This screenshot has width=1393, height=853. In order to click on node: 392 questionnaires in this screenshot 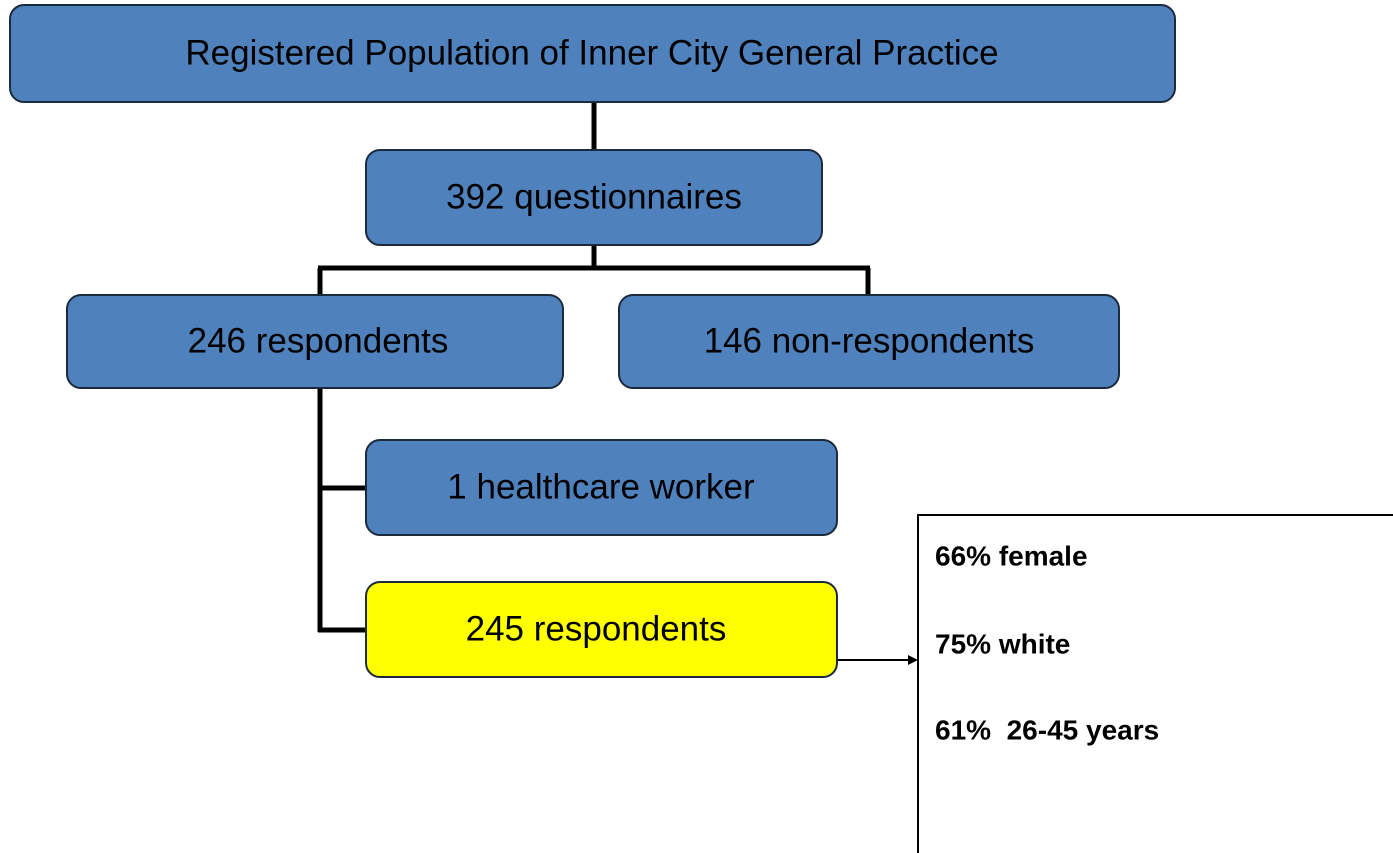, I will do `click(594, 197)`.